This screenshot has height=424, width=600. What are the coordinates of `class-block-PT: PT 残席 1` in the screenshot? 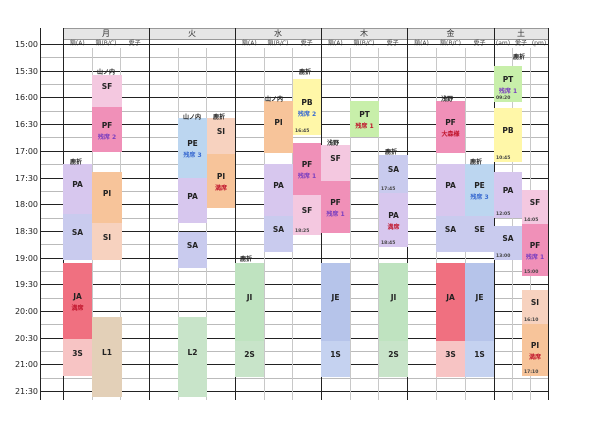 It's located at (364, 119).